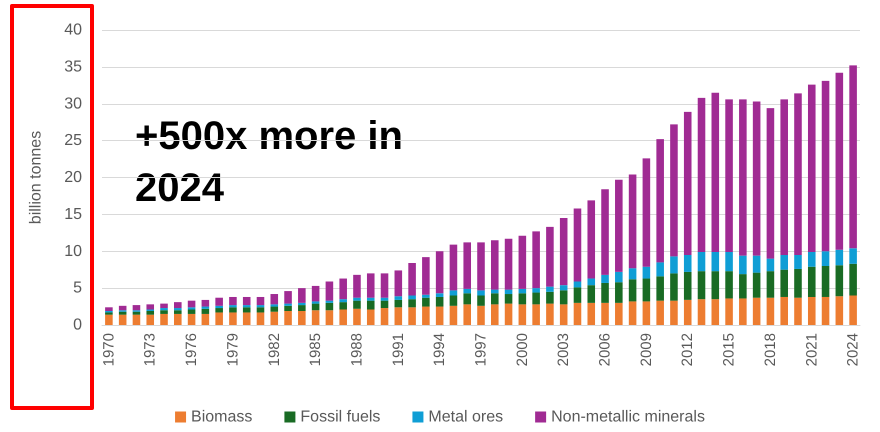 Image resolution: width=880 pixels, height=432 pixels. What do you see at coordinates (853, 349) in the screenshot?
I see `x-tick-label: 2024` at bounding box center [853, 349].